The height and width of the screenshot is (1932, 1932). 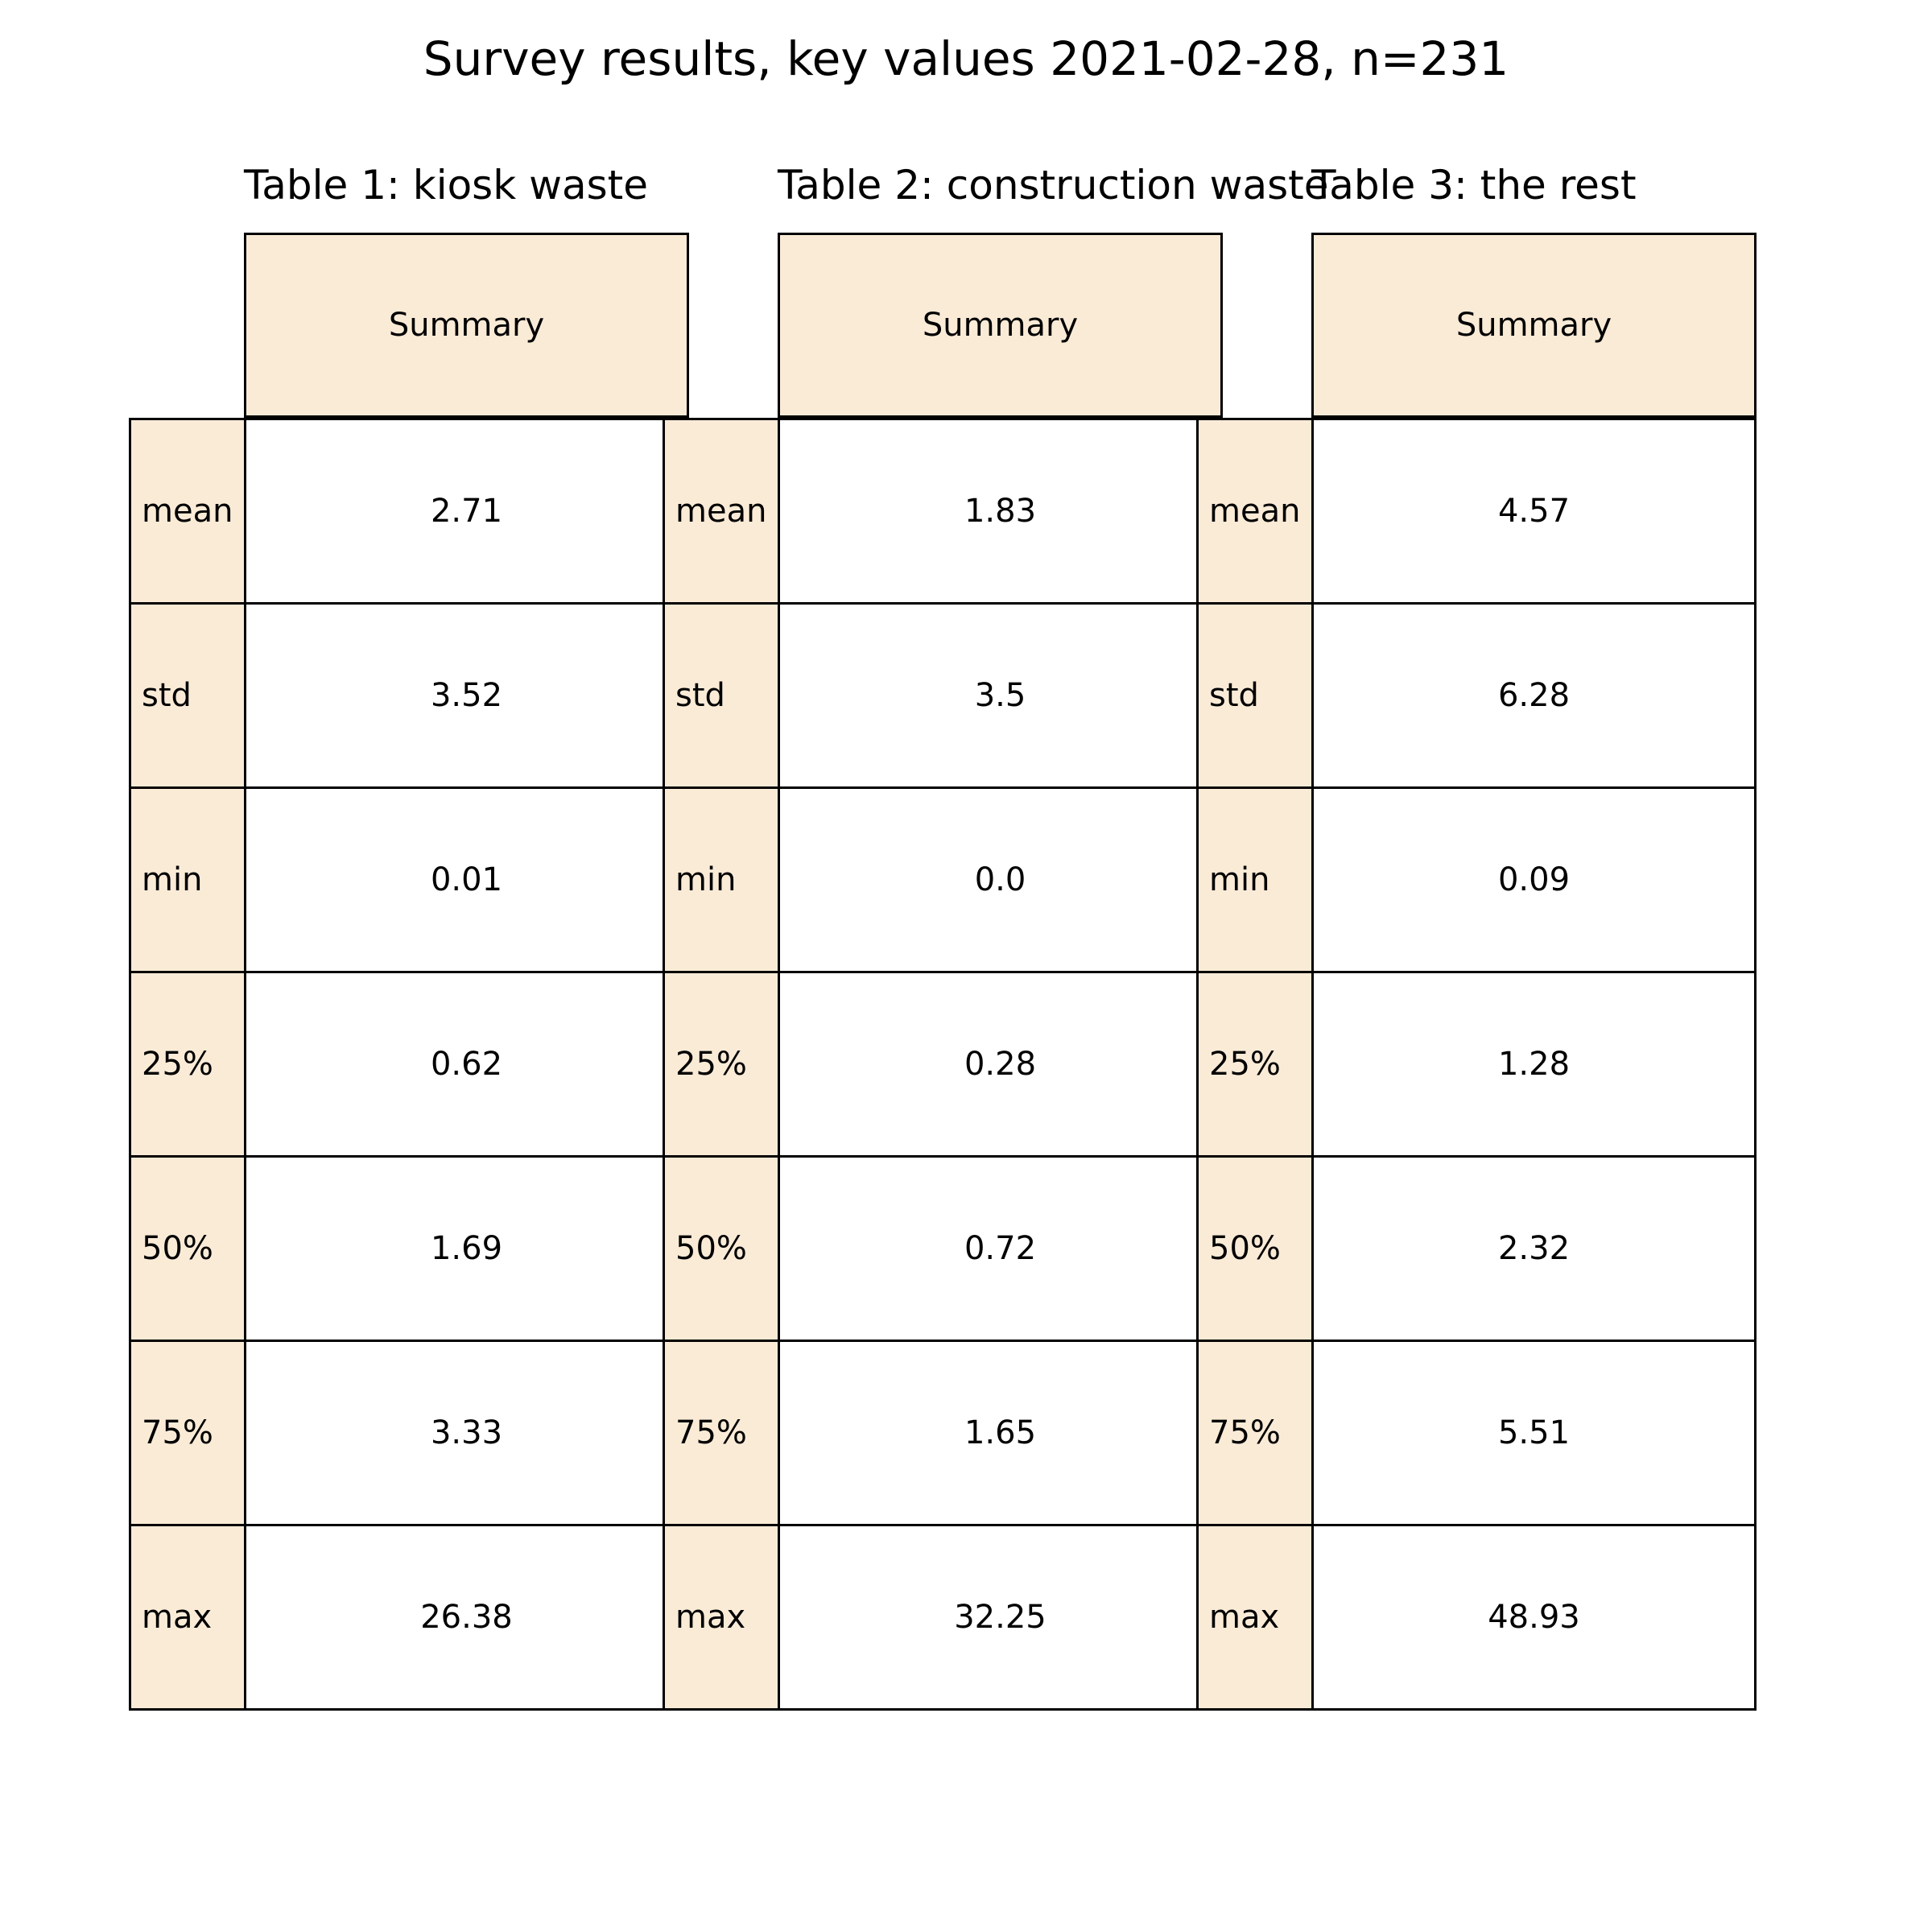 I want to click on table-cell: 48.93, so click(x=1534, y=1617).